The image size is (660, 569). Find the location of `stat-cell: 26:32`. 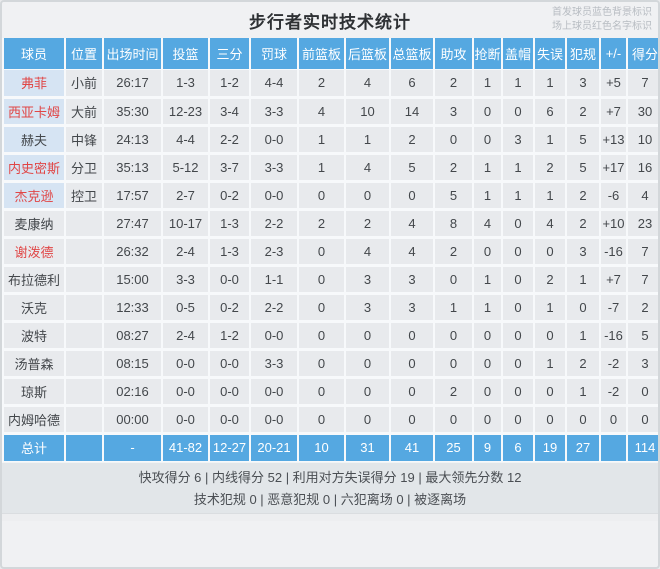

stat-cell: 26:32 is located at coordinates (132, 252).